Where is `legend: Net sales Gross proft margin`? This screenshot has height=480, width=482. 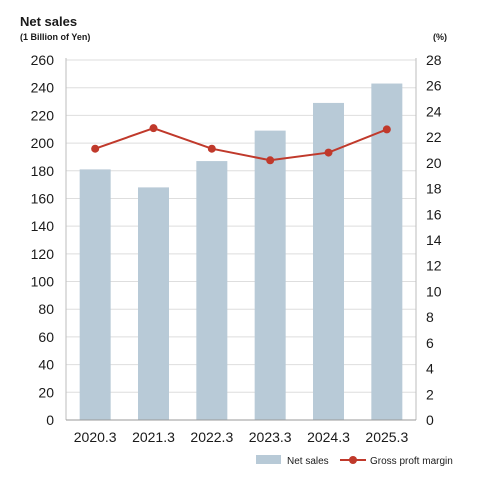
legend: Net sales Gross proft margin is located at coordinates (354, 461).